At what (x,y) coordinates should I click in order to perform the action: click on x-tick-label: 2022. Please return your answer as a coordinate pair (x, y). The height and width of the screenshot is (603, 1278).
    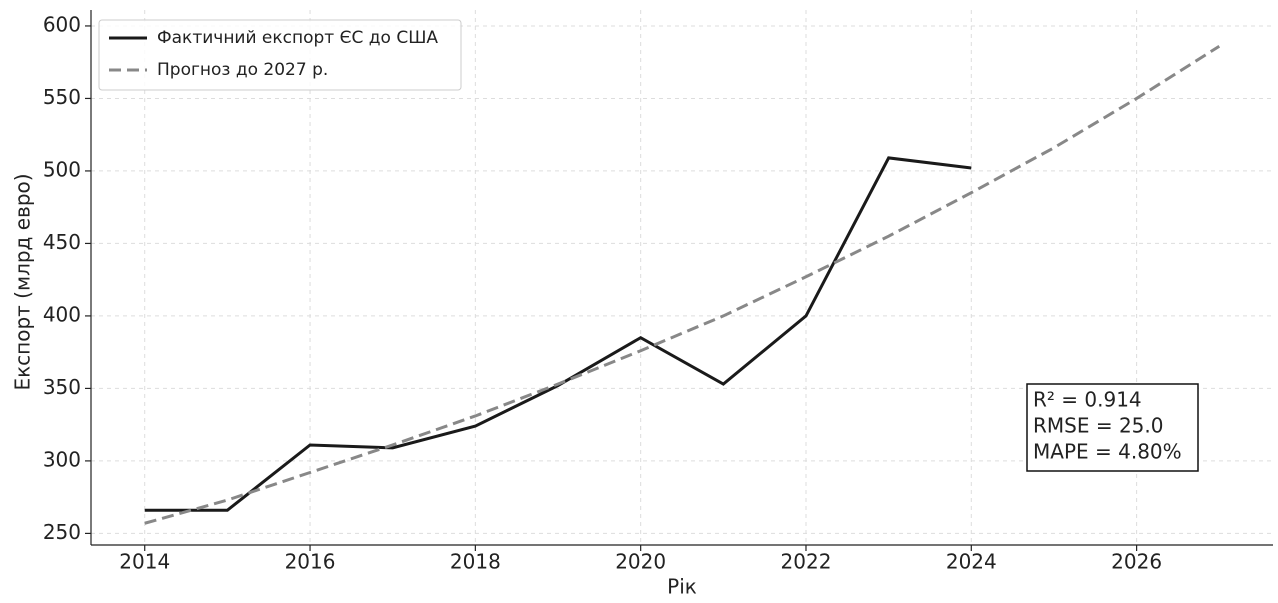
    Looking at the image, I should click on (806, 562).